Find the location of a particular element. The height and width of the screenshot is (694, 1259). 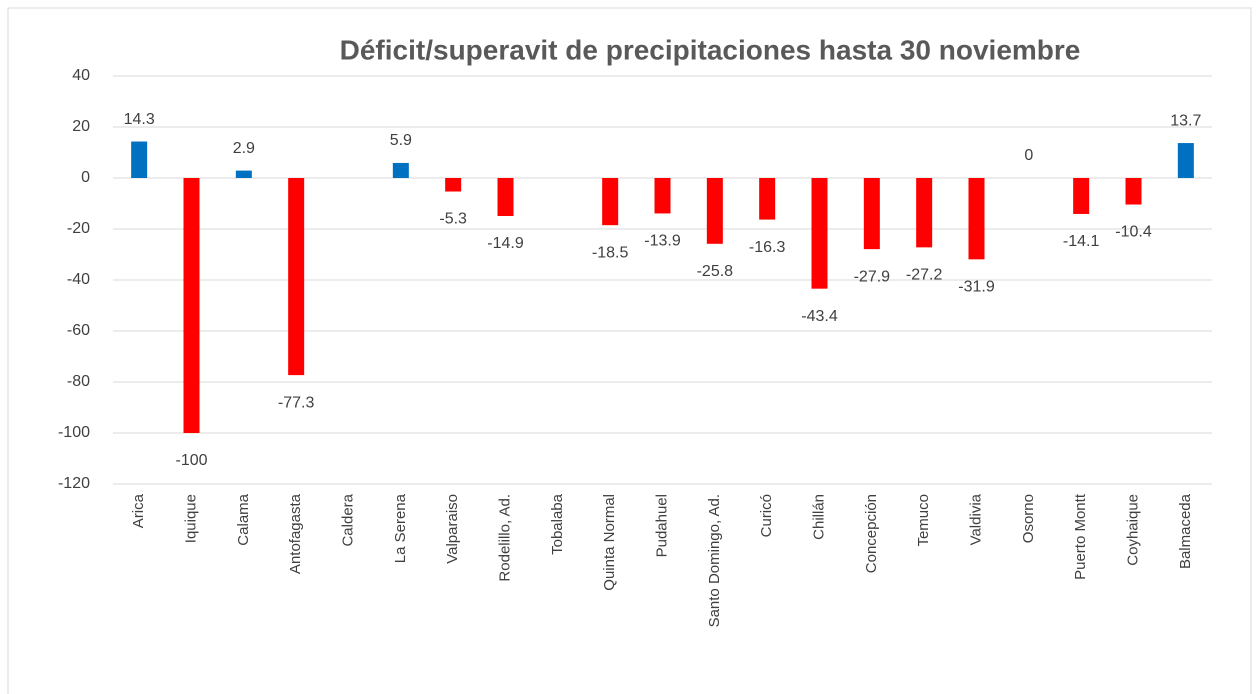

y-tick-label: -60 is located at coordinates (78, 330).